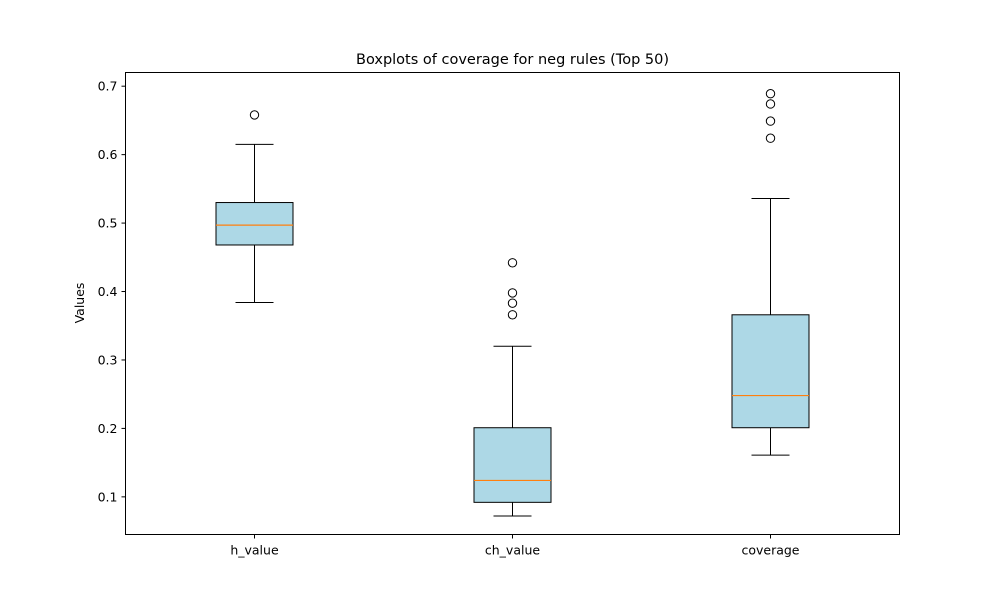 The height and width of the screenshot is (600, 1000). What do you see at coordinates (108, 223) in the screenshot?
I see `y-tick-label: 0.5` at bounding box center [108, 223].